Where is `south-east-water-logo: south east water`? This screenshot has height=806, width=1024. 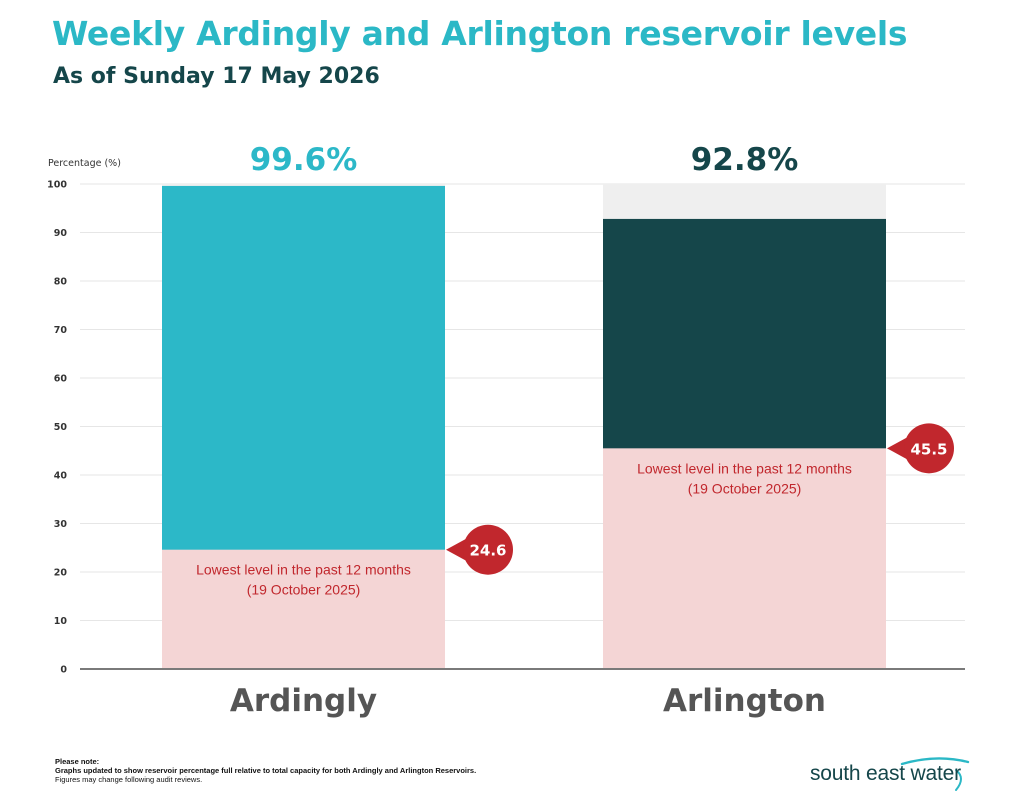 south-east-water-logo: south east water is located at coordinates (891, 776).